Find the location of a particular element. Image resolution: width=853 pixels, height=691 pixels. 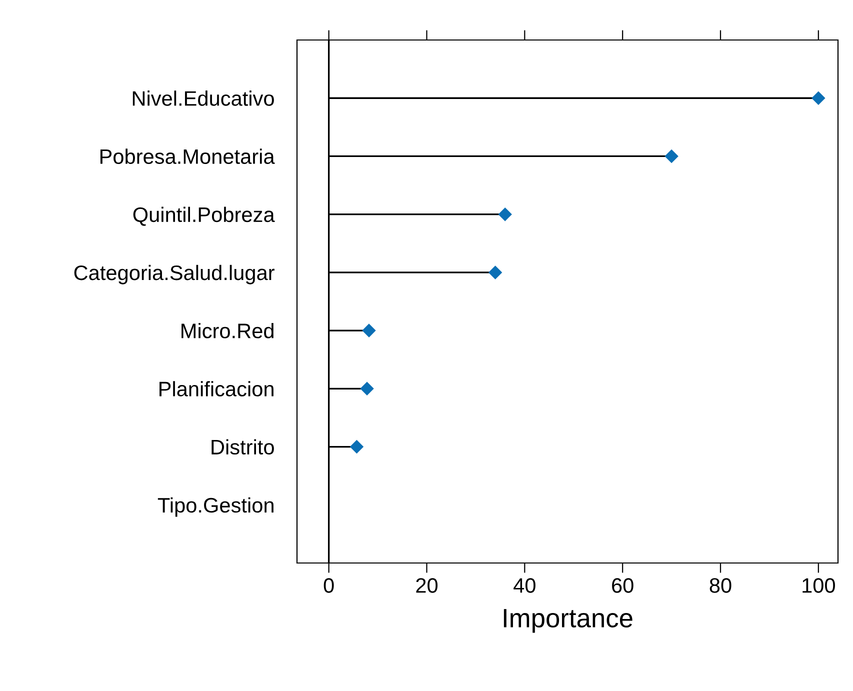

y-tick-label: Distrito is located at coordinates (243, 447).